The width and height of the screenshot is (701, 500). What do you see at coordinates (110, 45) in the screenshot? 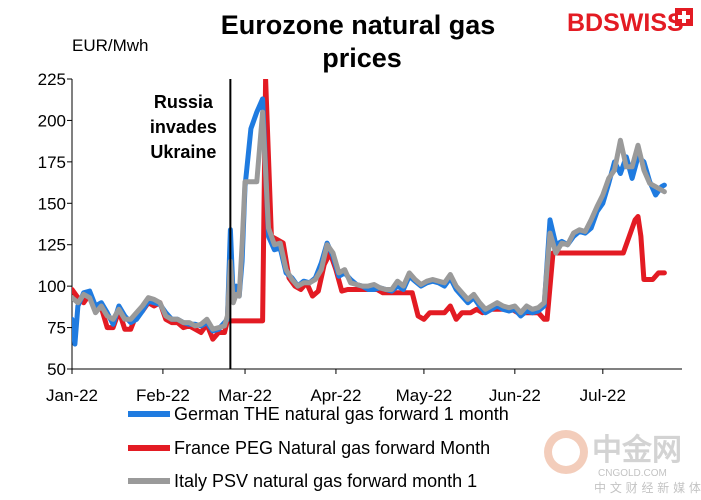
I see `y-axis-unit-label: EUR/Mwh` at bounding box center [110, 45].